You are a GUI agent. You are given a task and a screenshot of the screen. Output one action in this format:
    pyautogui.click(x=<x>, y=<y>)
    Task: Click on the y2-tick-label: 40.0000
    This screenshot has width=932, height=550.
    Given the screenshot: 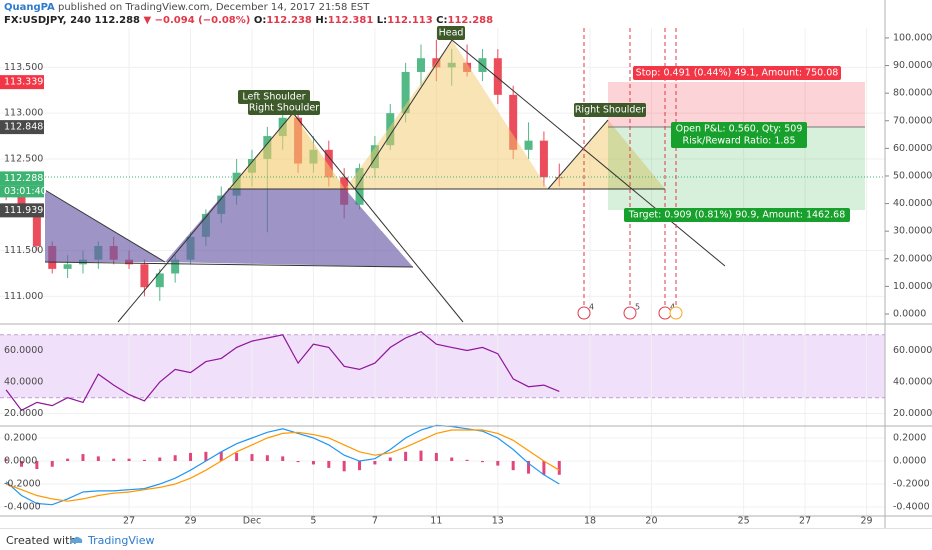 What is the action you would take?
    pyautogui.click(x=912, y=203)
    